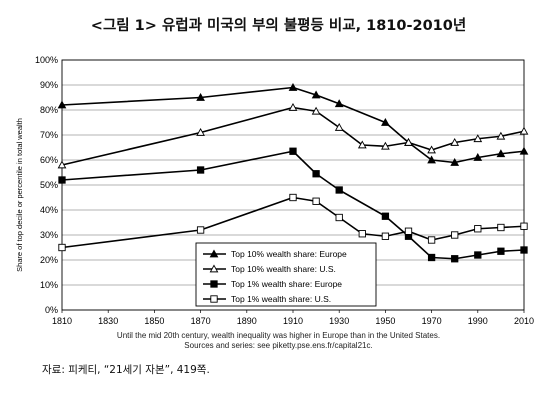 Image resolution: width=557 pixels, height=404 pixels. I want to click on legend-entry: Top 10% wealth share: U.S., so click(269, 269).